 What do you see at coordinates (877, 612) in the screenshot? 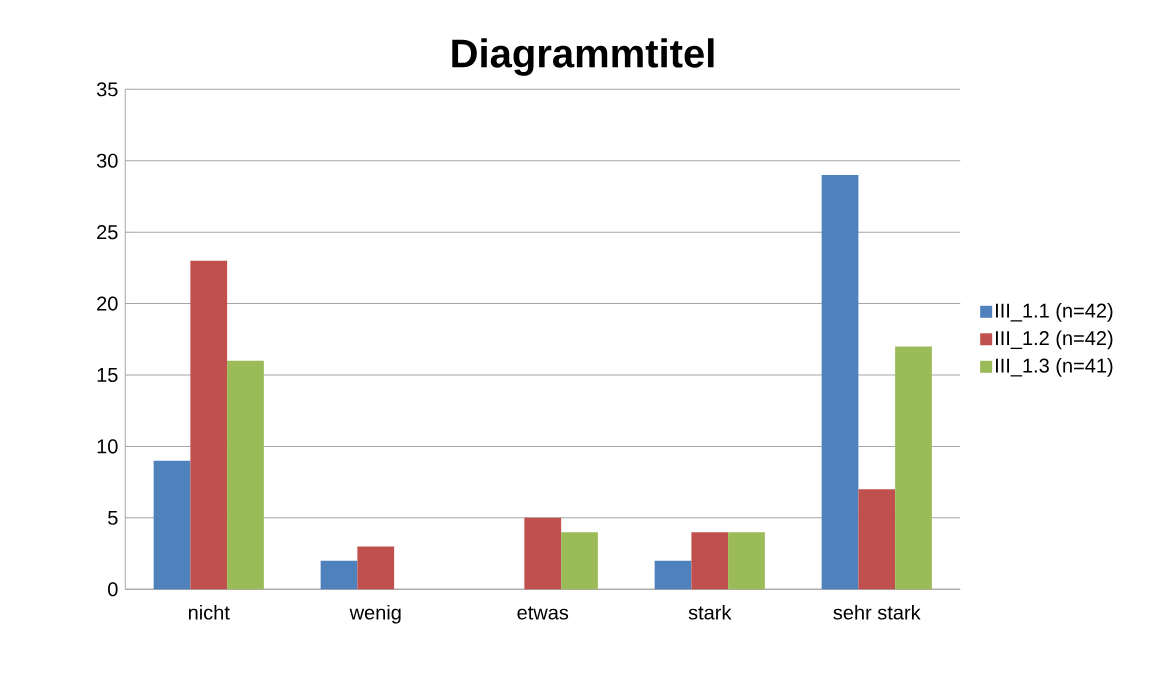
I see `x-tick-label: sehr stark` at bounding box center [877, 612].